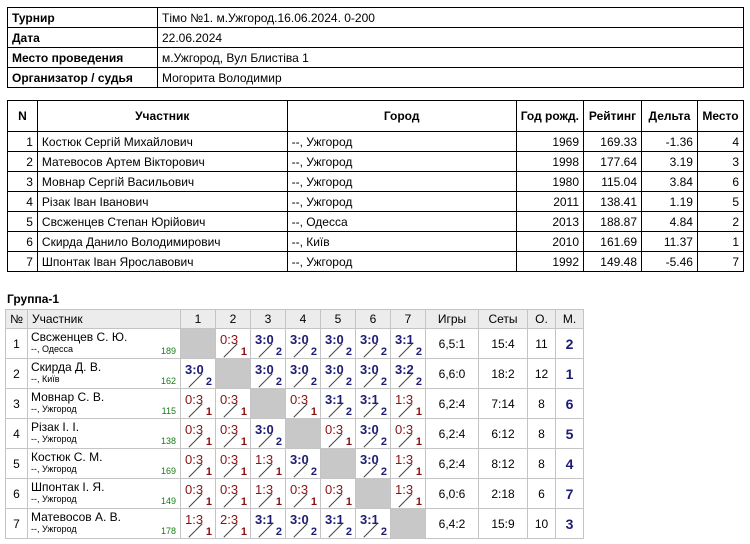  Describe the element at coordinates (33, 299) in the screenshot. I see `group-title: Группа-1` at that location.